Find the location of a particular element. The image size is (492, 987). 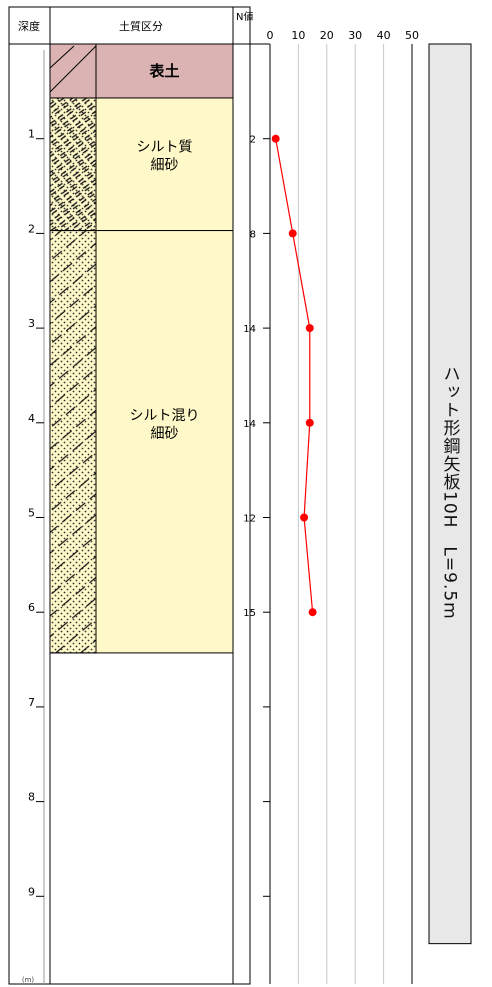

n-axis-tick-label: 50 is located at coordinates (412, 35).